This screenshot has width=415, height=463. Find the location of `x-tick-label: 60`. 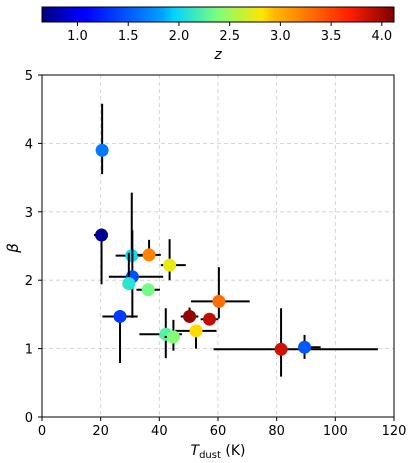

x-tick-label: 60 is located at coordinates (218, 431).